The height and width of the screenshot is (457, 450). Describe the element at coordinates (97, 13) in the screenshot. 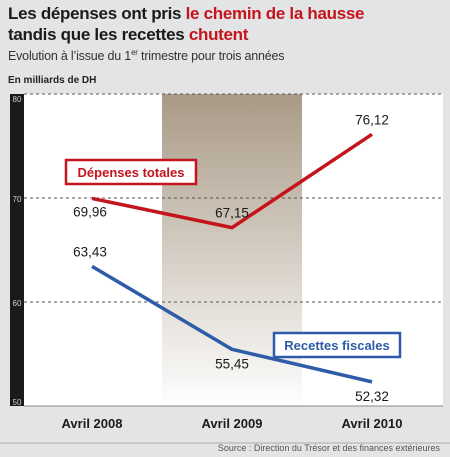

I see `title-part1: Les dépenses ont pris` at that location.